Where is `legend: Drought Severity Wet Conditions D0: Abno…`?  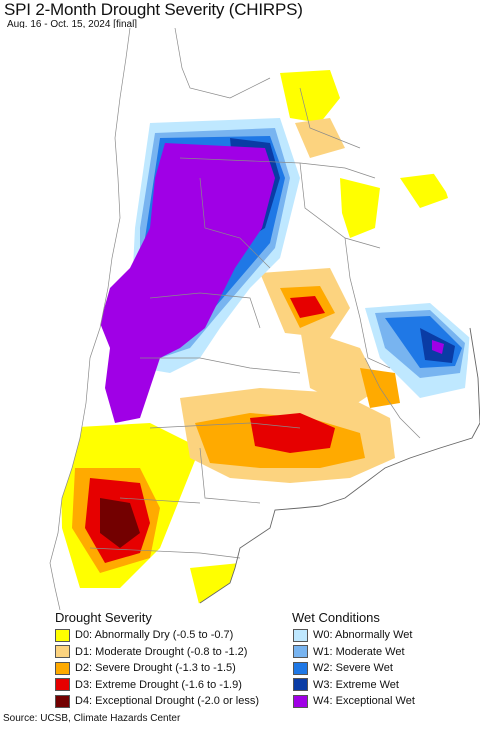 legend: Drought Severity Wet Conditions D0: Abno… is located at coordinates (240, 660).